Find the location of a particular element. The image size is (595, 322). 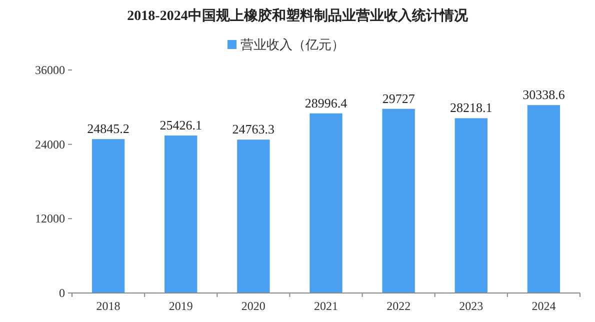

x-tick-label: 2021 is located at coordinates (326, 306).